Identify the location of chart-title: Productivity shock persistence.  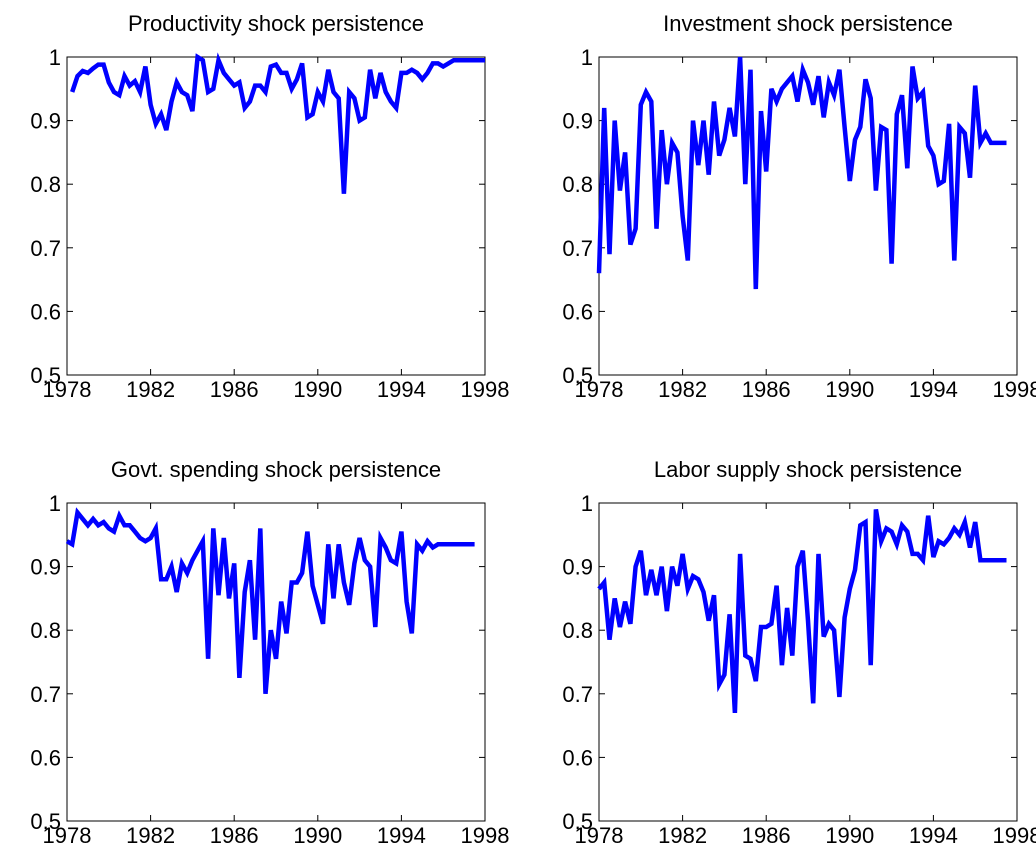
(276, 23).